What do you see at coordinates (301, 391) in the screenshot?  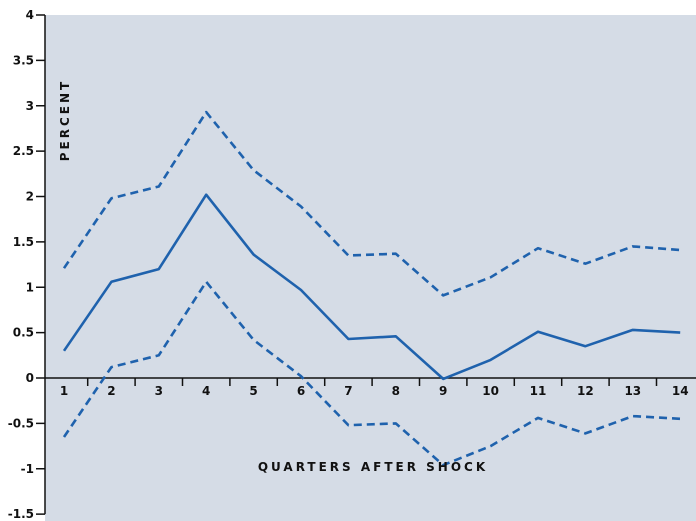 I see `x-tick-label: 6` at bounding box center [301, 391].